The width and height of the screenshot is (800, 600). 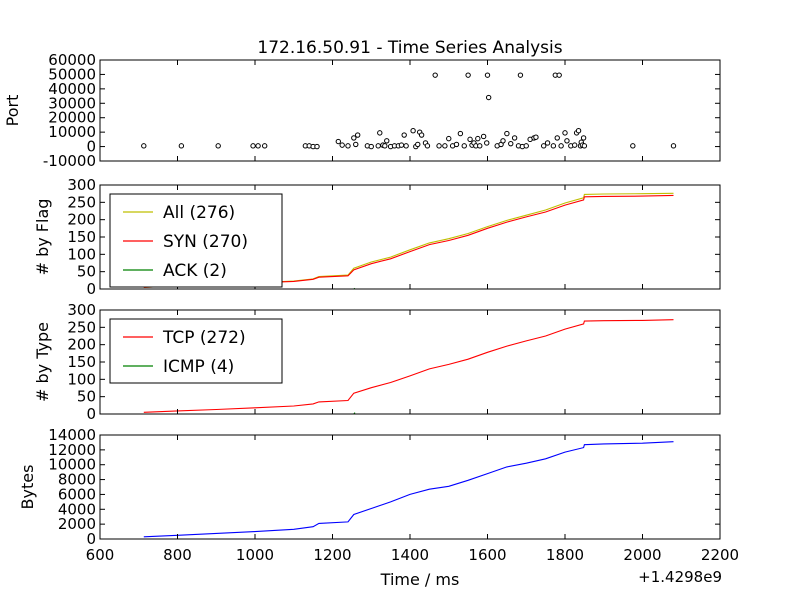 I want to click on legend-label: SYN (270), so click(x=205, y=242).